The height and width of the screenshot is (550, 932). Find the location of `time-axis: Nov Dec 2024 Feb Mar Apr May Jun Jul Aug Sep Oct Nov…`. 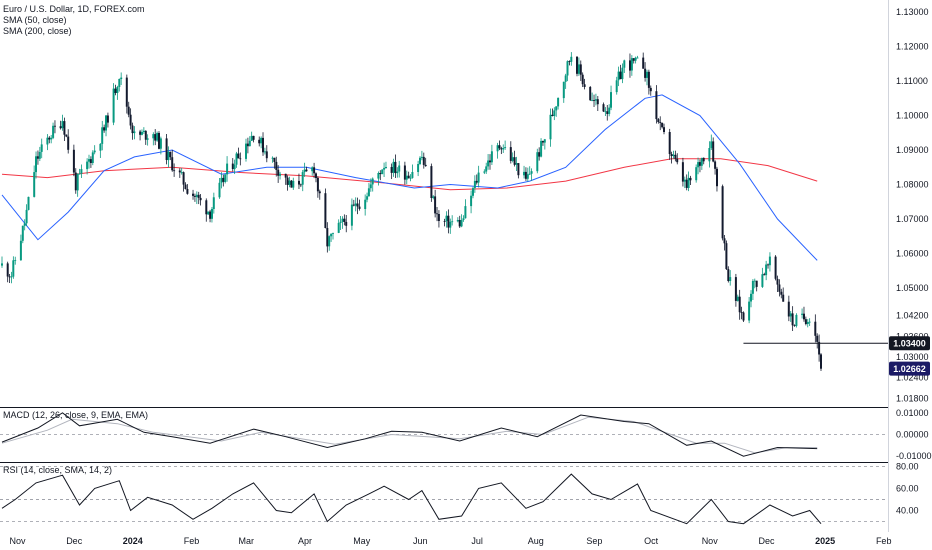

time-axis: Nov Dec 2024 Feb Mar Apr May Jun Jul Aug Sep Oct Nov… is located at coordinates (450, 541).